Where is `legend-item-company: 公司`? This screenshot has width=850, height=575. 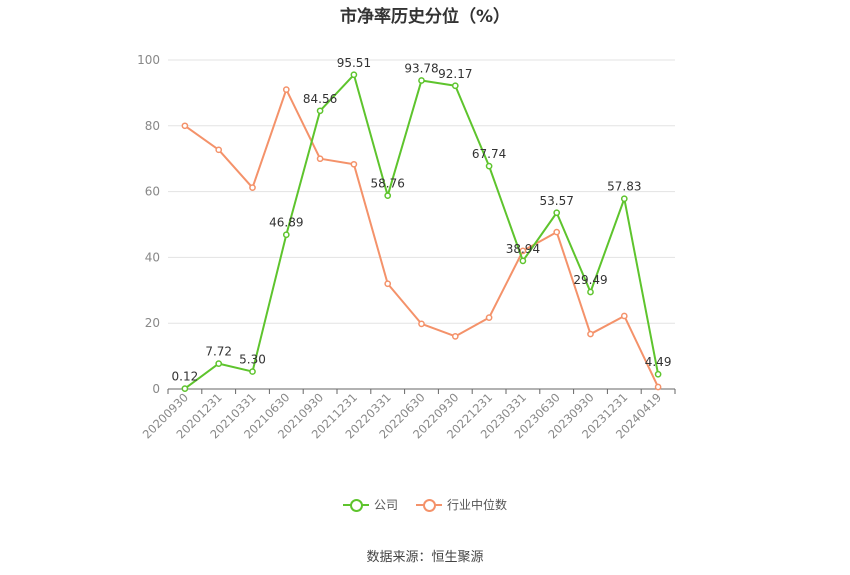 legend-item-company: 公司 is located at coordinates (370, 504).